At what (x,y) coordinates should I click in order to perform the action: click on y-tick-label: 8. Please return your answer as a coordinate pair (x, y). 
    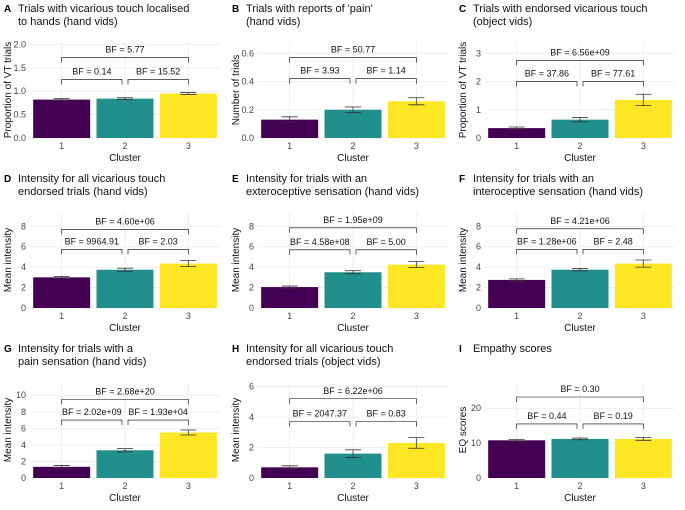
    Looking at the image, I should click on (251, 226).